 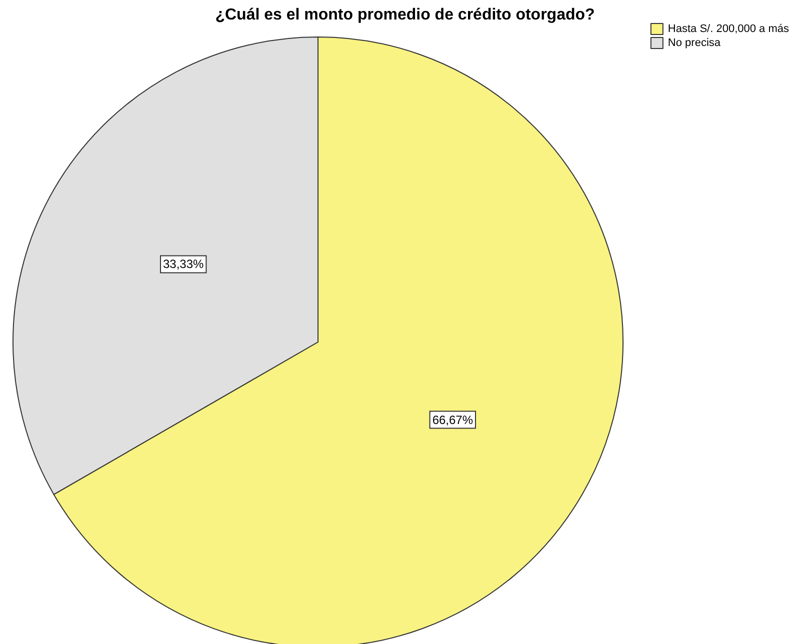 I want to click on legend-label: No precisa, so click(x=695, y=43).